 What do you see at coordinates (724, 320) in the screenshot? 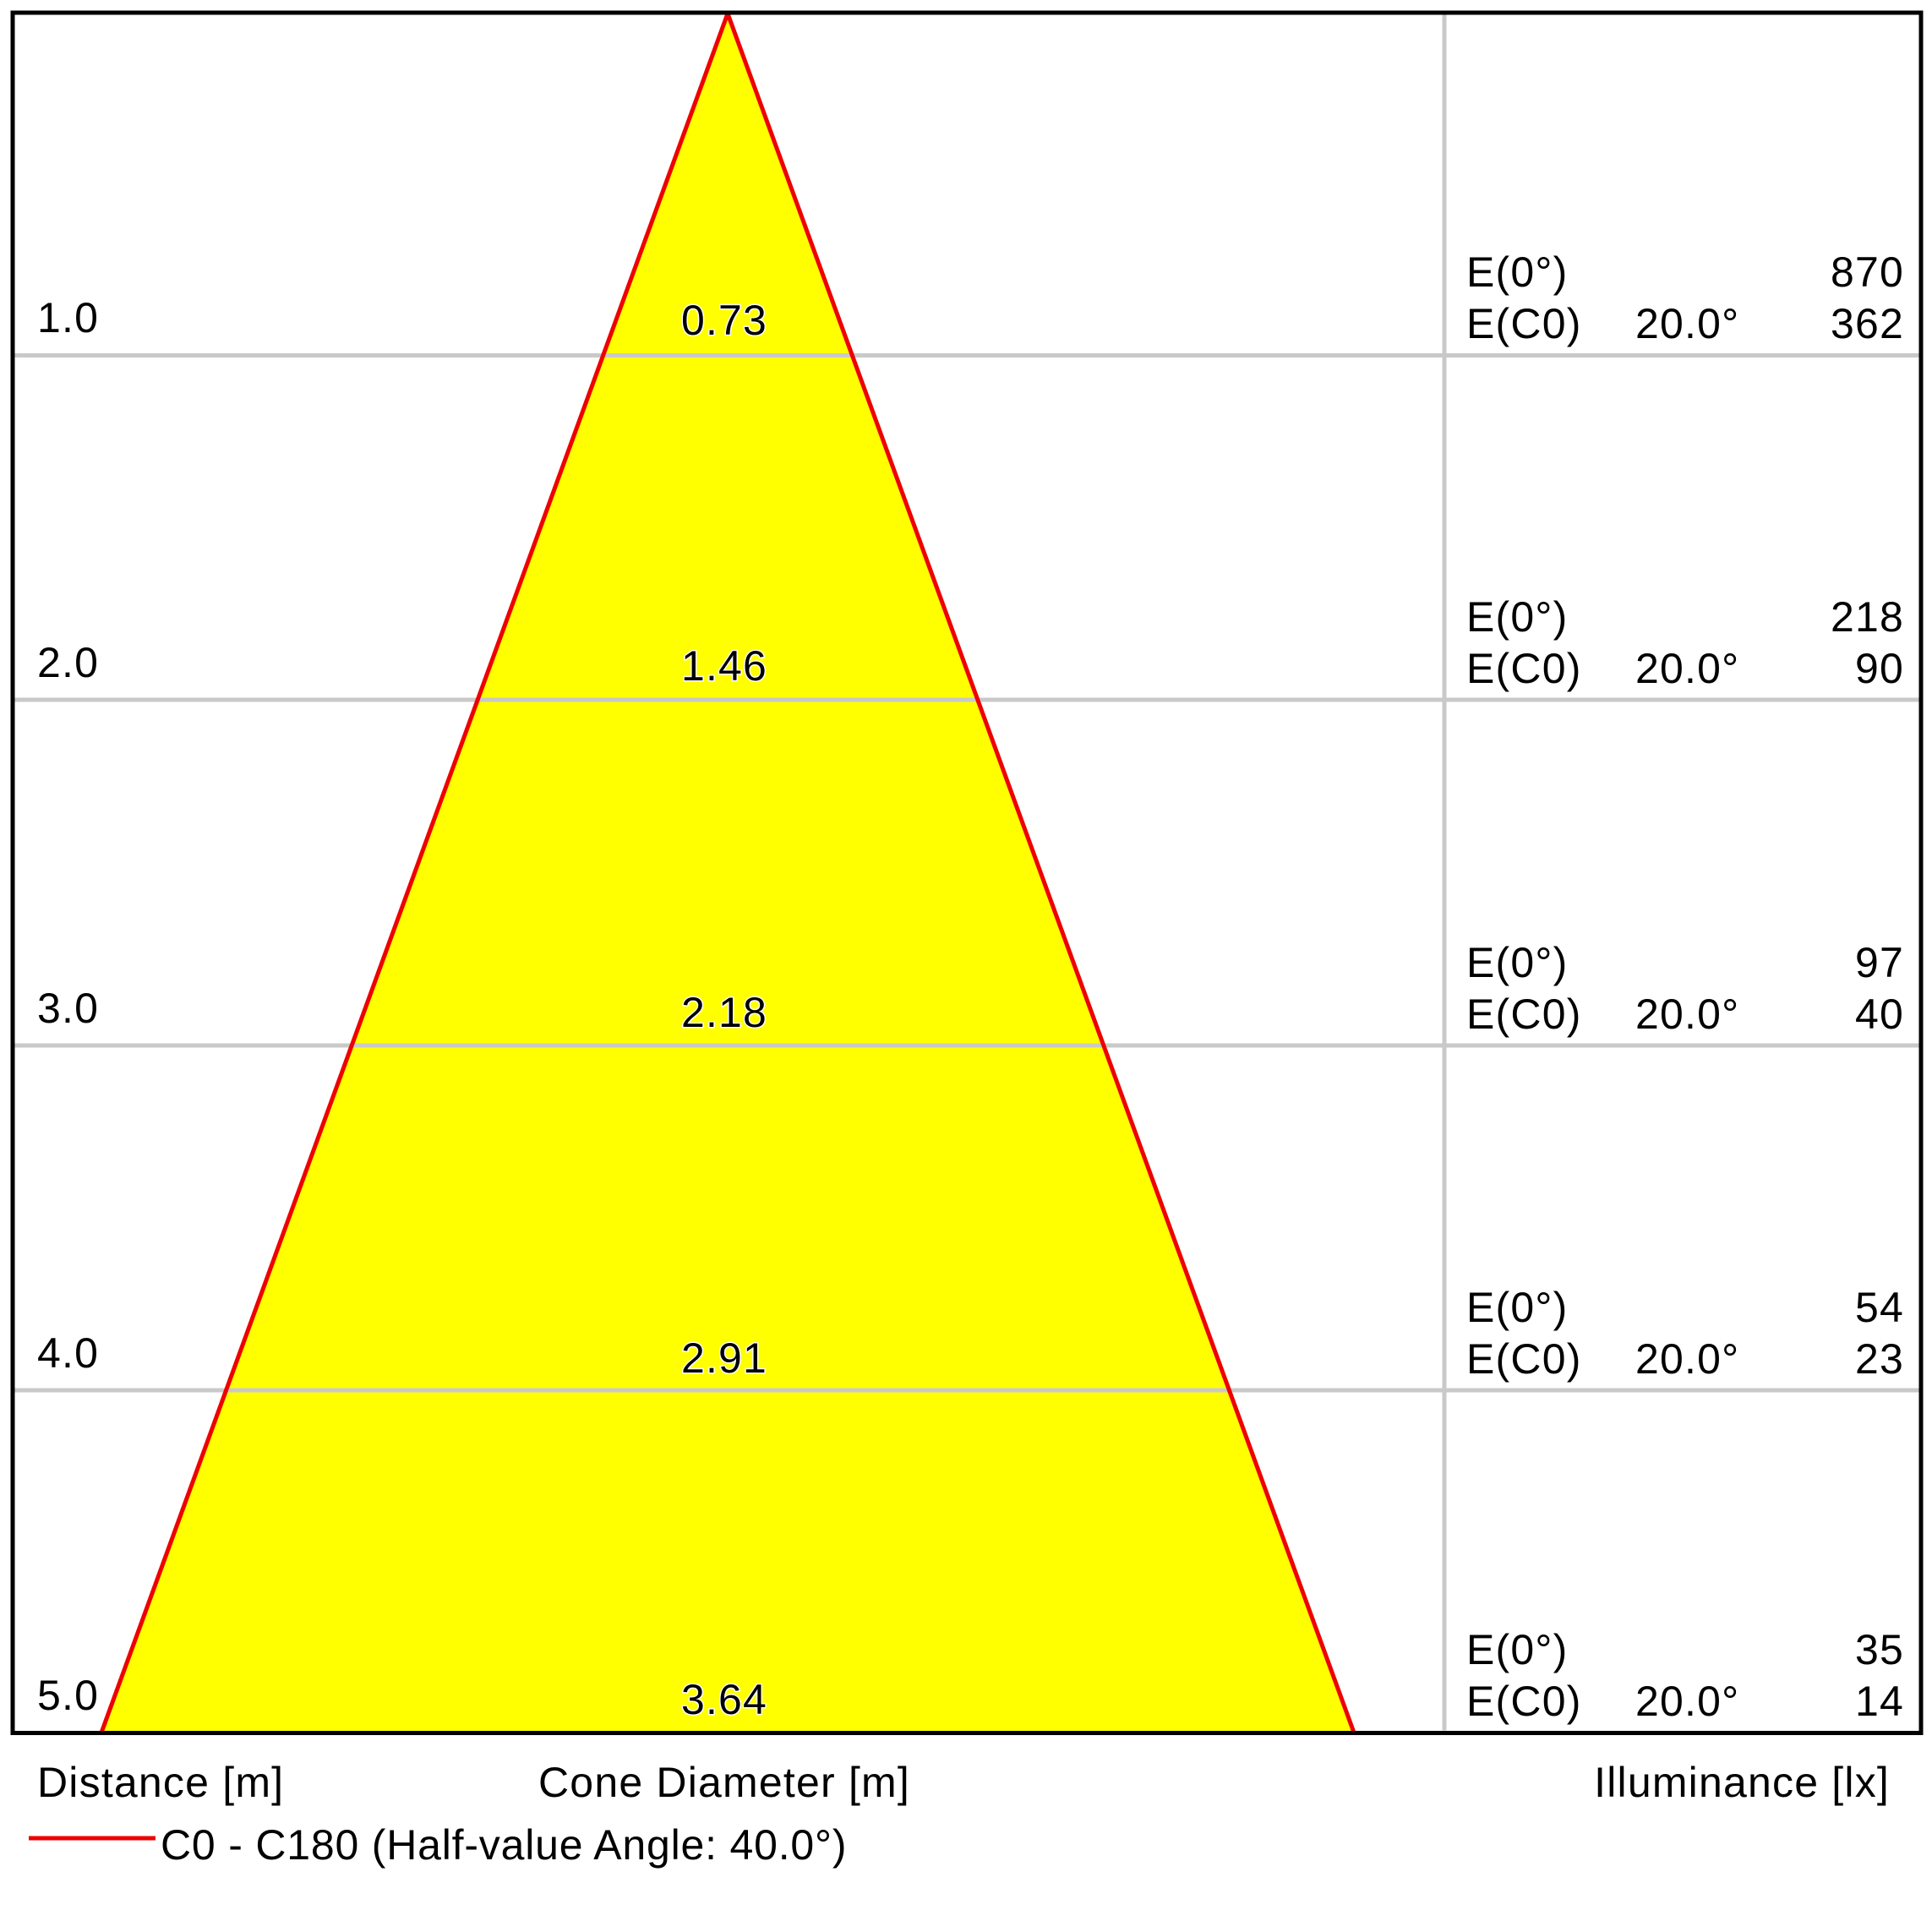
I see `svg-text: 0.73` at bounding box center [724, 320].